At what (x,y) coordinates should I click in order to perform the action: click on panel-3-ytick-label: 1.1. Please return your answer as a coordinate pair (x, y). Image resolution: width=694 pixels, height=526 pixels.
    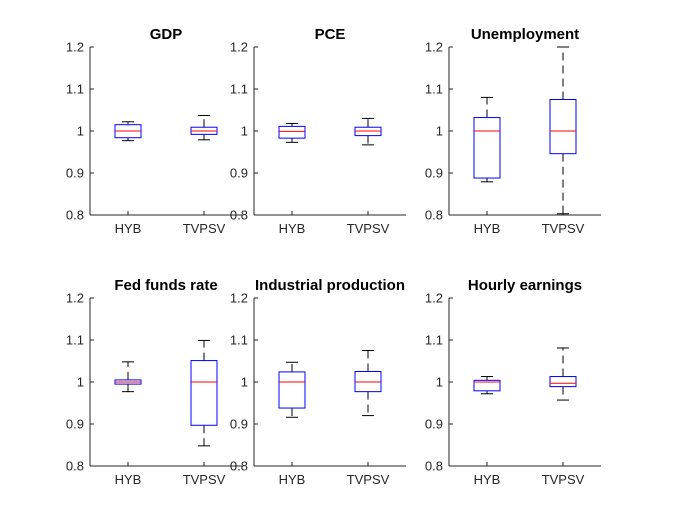
    Looking at the image, I should click on (434, 89).